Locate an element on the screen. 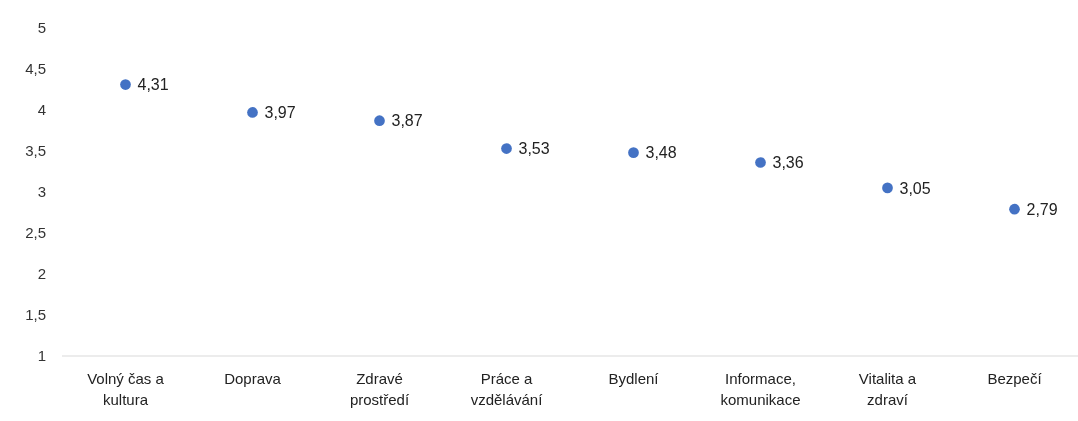 This screenshot has height=421, width=1078. x-tick-label: Práce a vzdělávání is located at coordinates (507, 389).